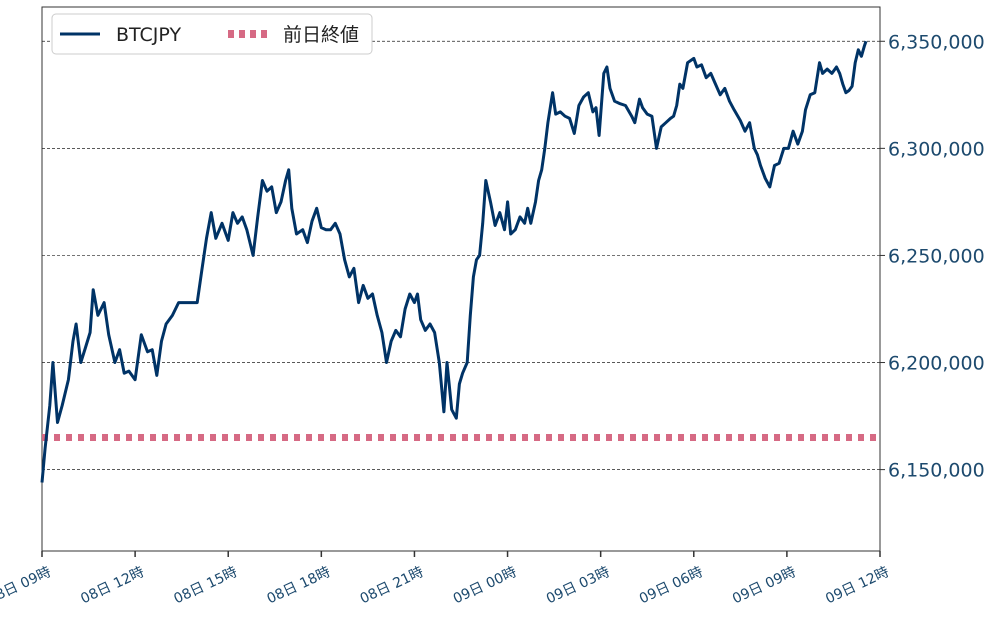 The image size is (991, 617). I want to click on x-tick-label: 09日 12時, so click(857, 585).